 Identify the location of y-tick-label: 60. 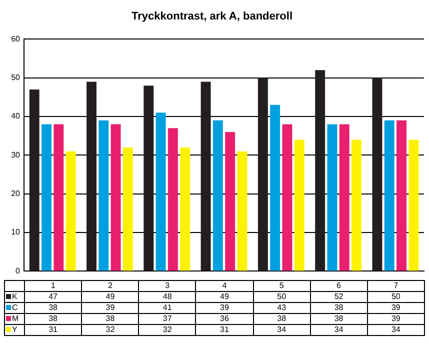
(16, 39).